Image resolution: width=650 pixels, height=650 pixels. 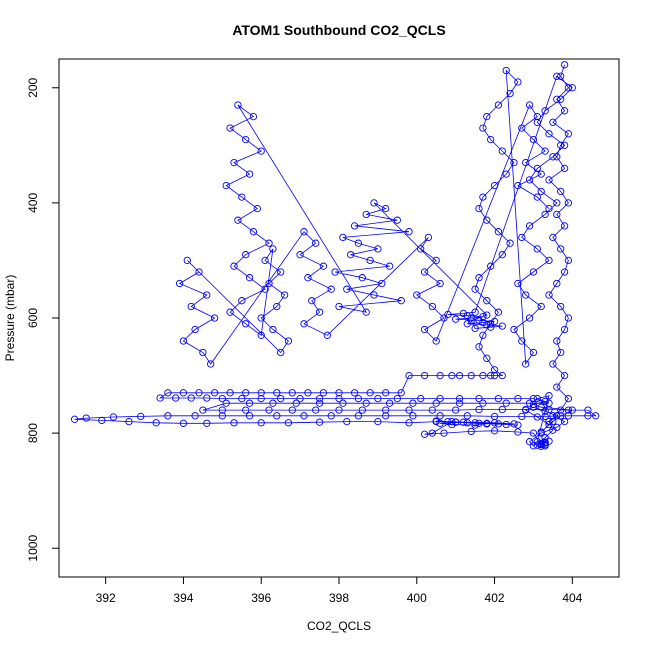 What do you see at coordinates (106, 598) in the screenshot?
I see `x-tick-label: 392` at bounding box center [106, 598].